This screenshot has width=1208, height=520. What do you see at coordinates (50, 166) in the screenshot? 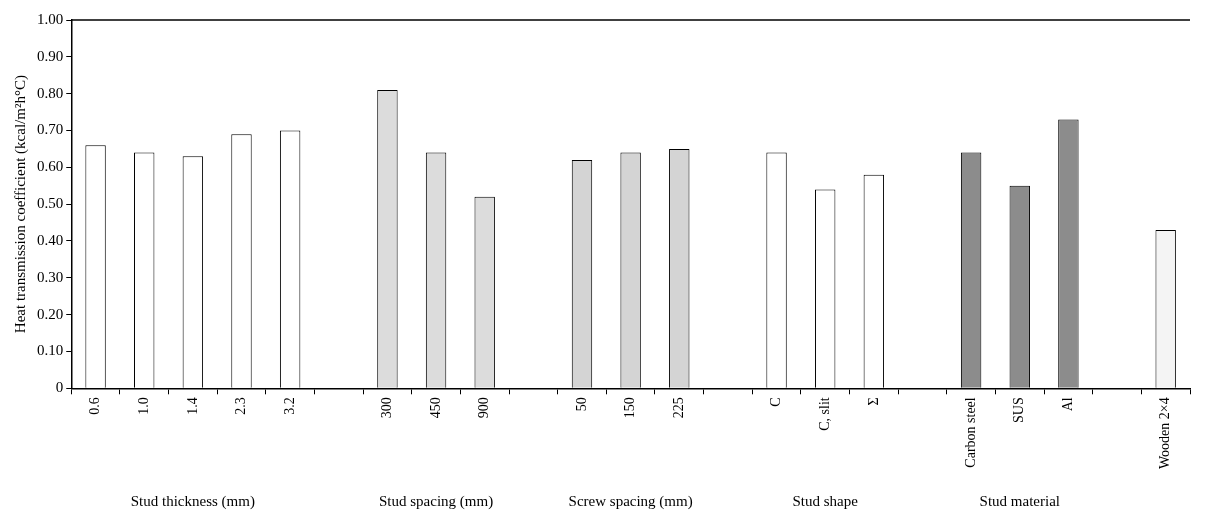
I see `y-tick-label: 0.60` at bounding box center [50, 166].